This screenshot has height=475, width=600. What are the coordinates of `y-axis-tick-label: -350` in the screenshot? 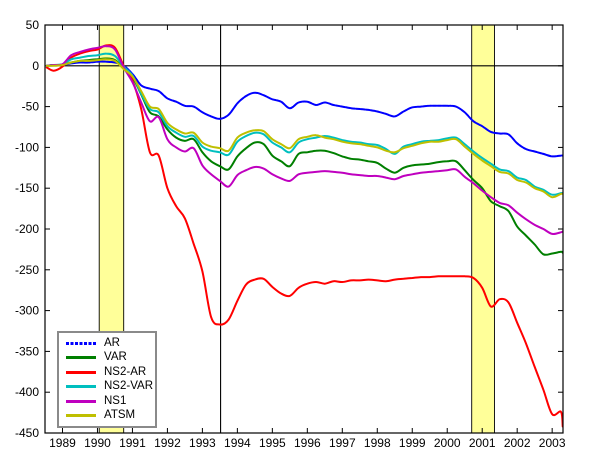 It's located at (27, 351).